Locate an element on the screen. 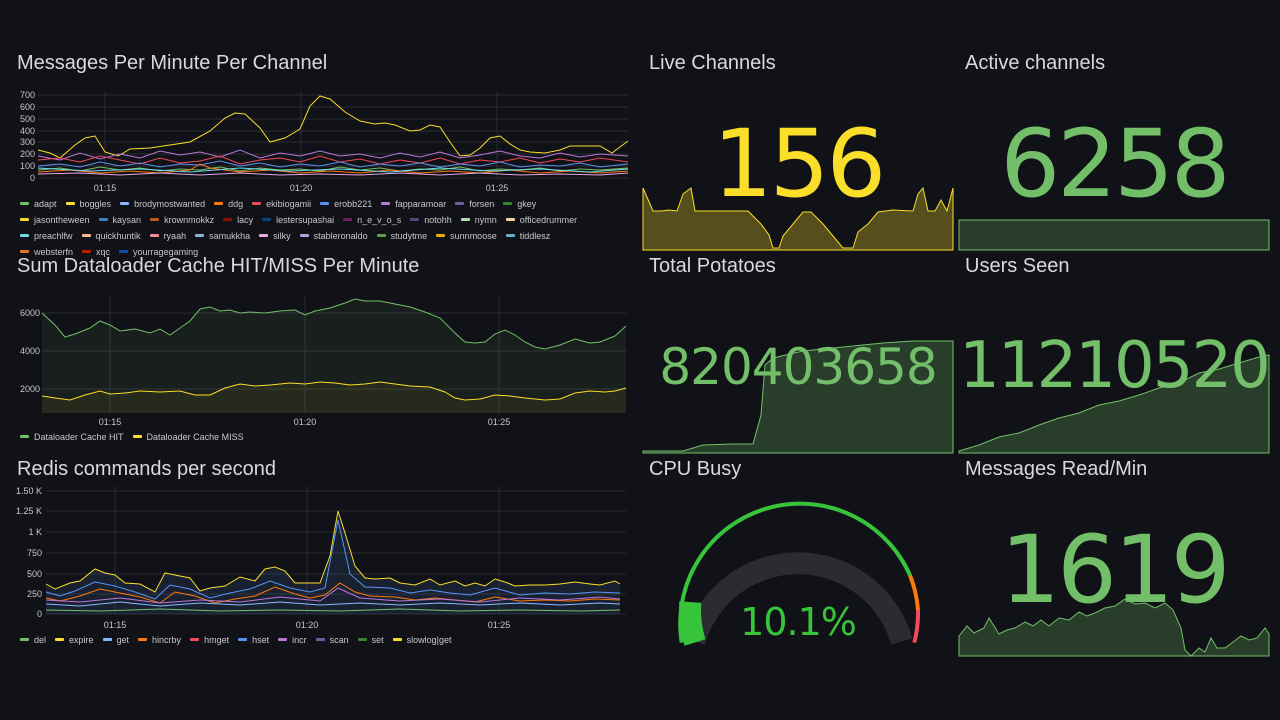  legend-label: samukkha is located at coordinates (230, 236).